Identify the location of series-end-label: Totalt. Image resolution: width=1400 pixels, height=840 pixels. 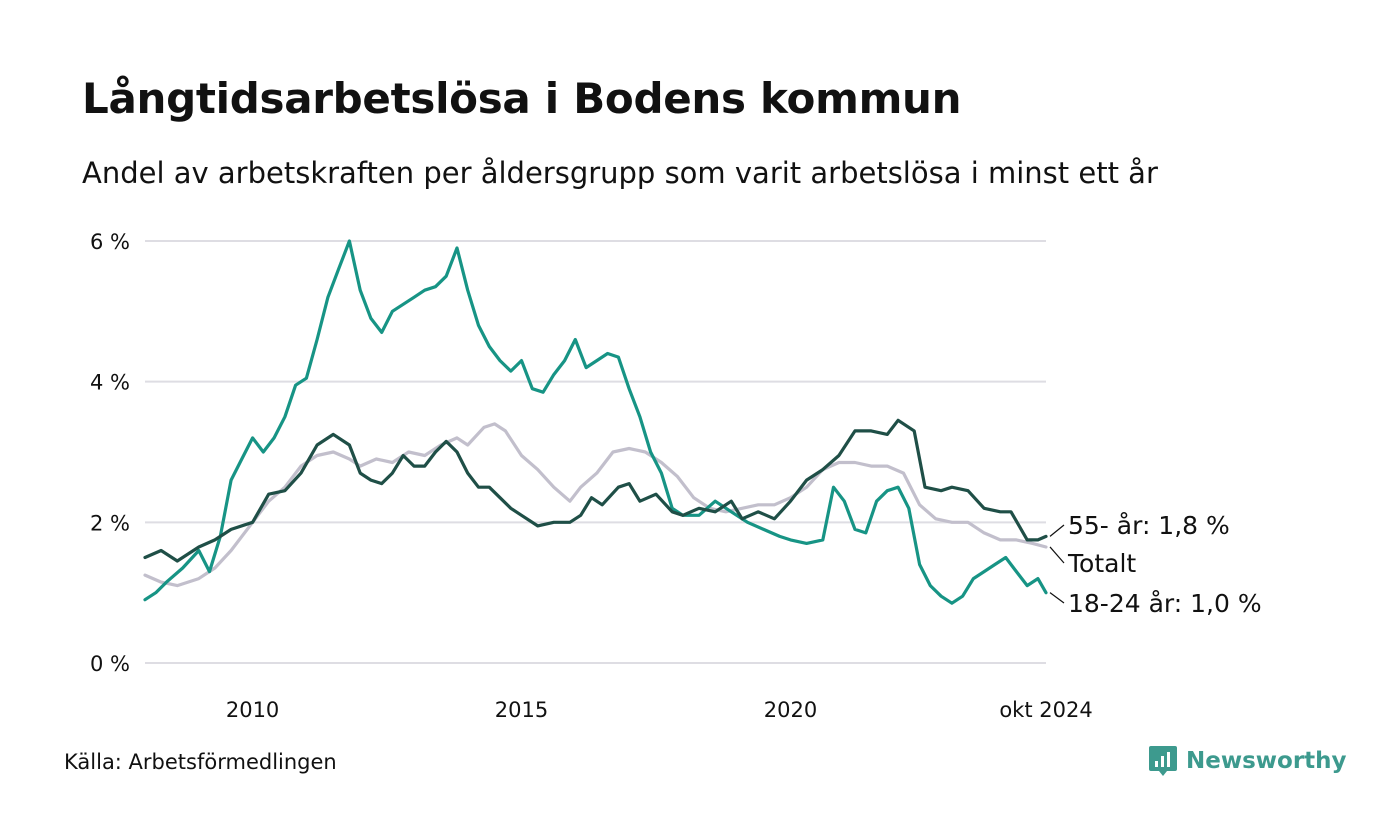
(1101, 563).